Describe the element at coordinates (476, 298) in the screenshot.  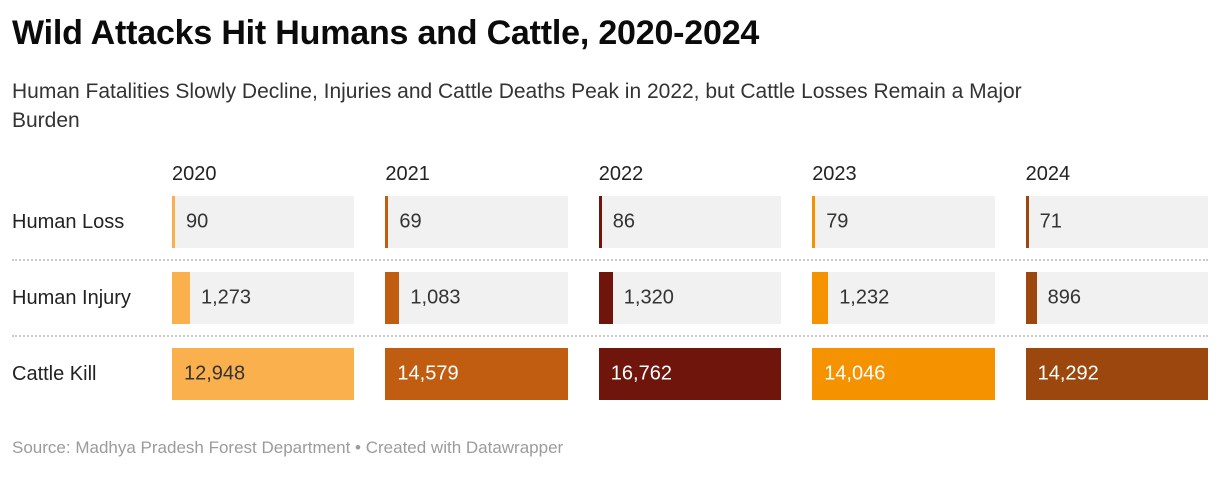
I see `bar-cell: 1,083` at that location.